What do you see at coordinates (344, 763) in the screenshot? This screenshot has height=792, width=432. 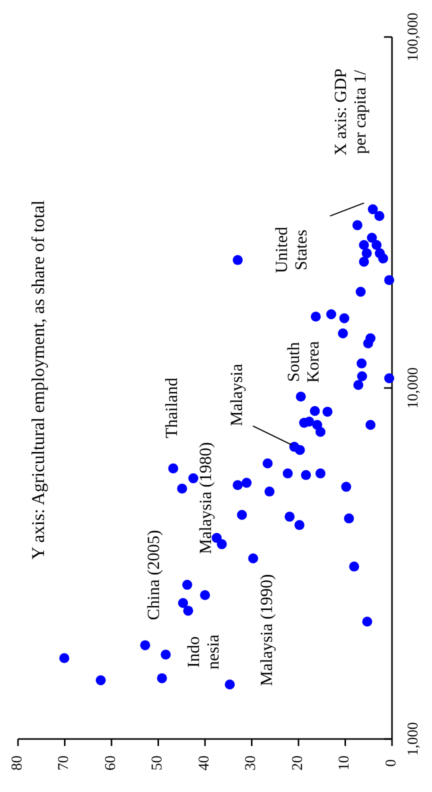 I see `x-tick-label: 10` at bounding box center [344, 763].